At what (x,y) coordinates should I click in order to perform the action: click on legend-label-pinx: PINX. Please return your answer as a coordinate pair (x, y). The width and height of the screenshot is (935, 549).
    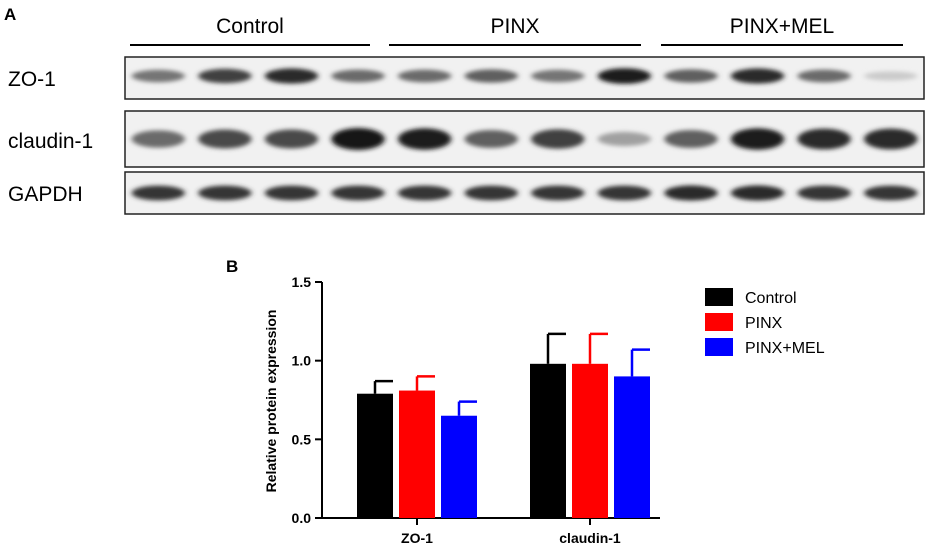
    Looking at the image, I should click on (764, 323).